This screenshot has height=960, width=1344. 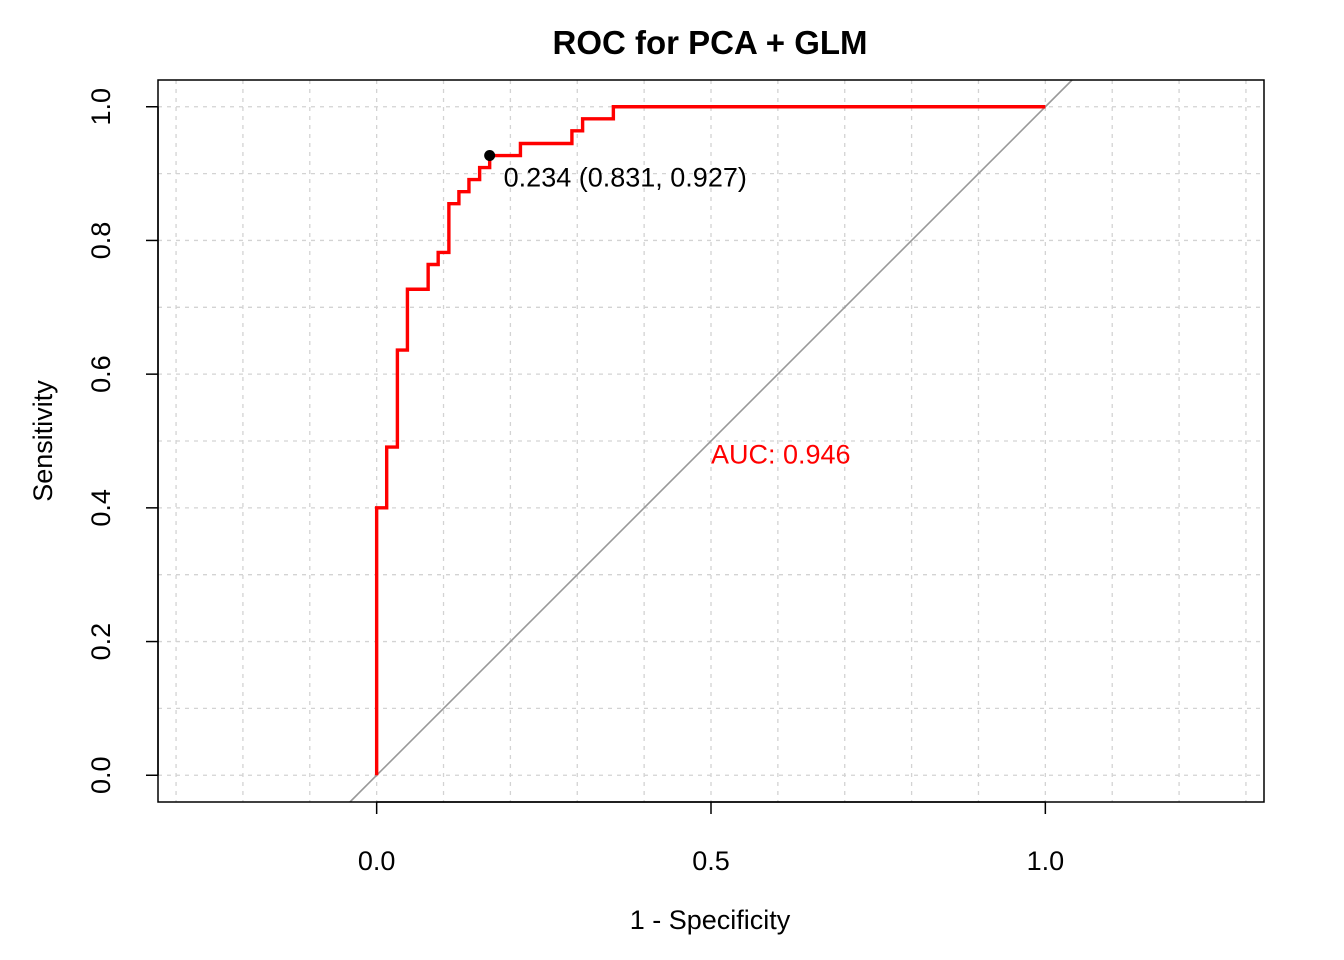 I want to click on x-tick-label: 0.5, so click(x=711, y=861).